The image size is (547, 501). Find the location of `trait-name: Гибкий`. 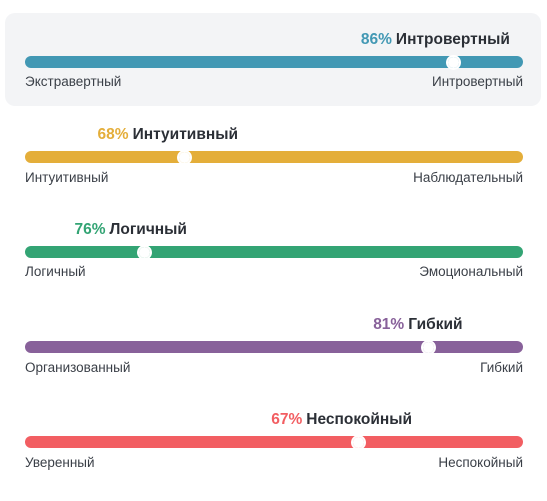

trait-name: Гибкий is located at coordinates (435, 324).